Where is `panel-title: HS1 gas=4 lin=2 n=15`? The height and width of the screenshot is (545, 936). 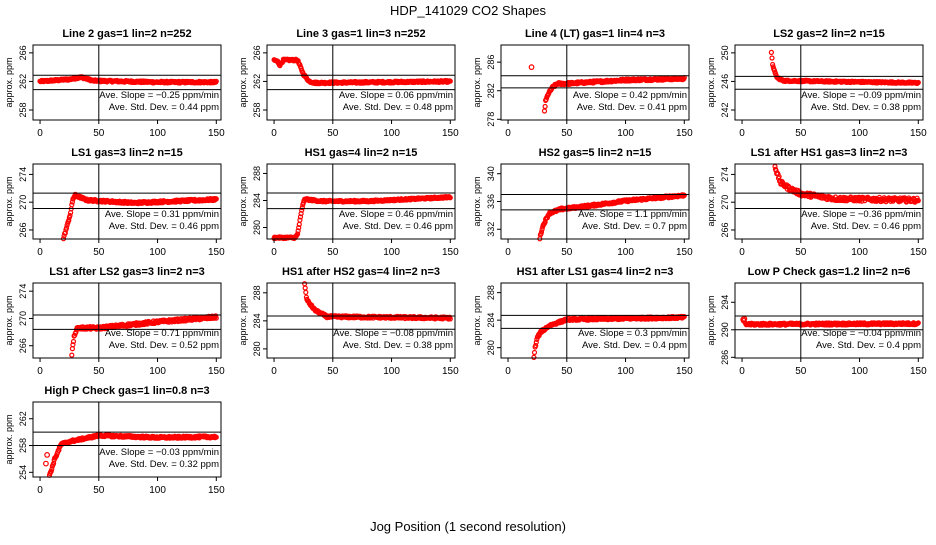 panel-title: HS1 gas=4 lin=2 n=15 is located at coordinates (361, 153).